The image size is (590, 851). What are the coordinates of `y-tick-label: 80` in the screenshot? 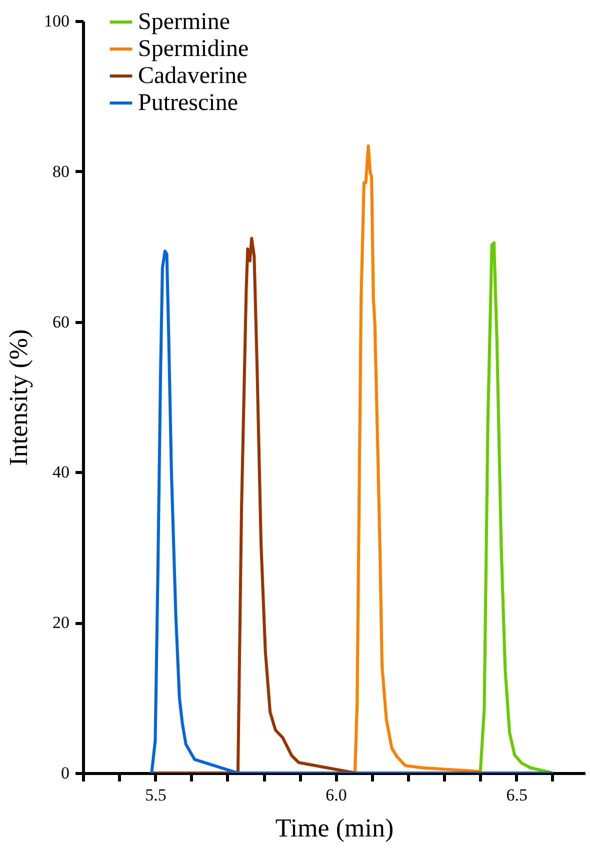 It's located at (61, 171).